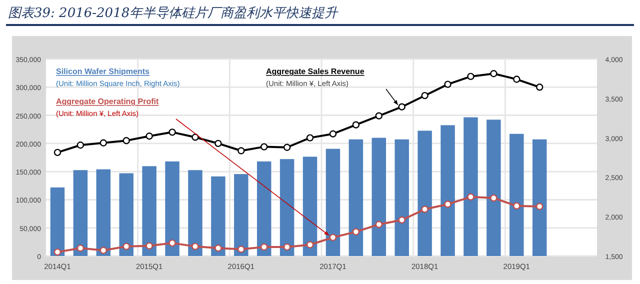 This screenshot has width=640, height=284. Describe the element at coordinates (173, 13) in the screenshot. I see `chart-title: 图表39: 2016-2018年半导体硅片厂商盈利水平快速提升` at that location.